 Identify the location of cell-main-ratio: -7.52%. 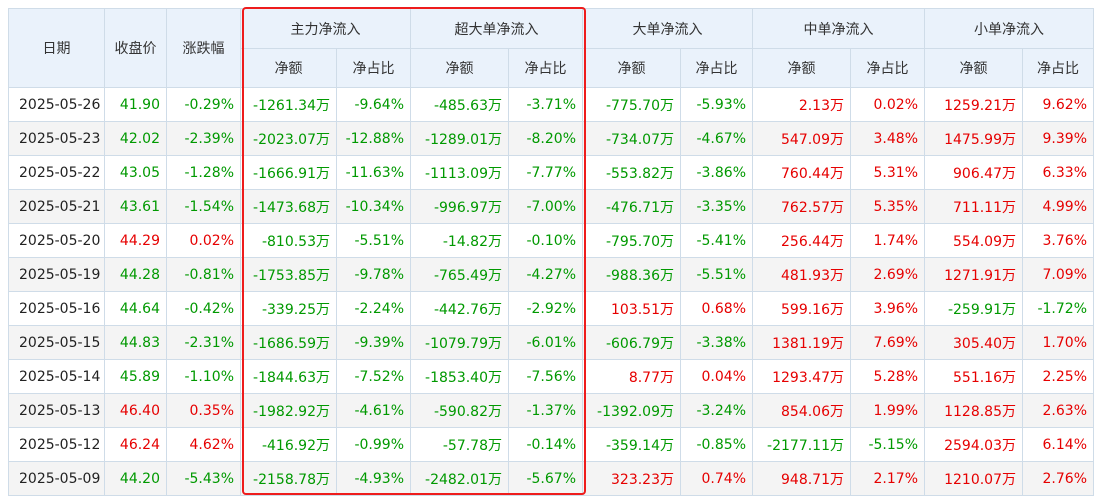
(373, 376).